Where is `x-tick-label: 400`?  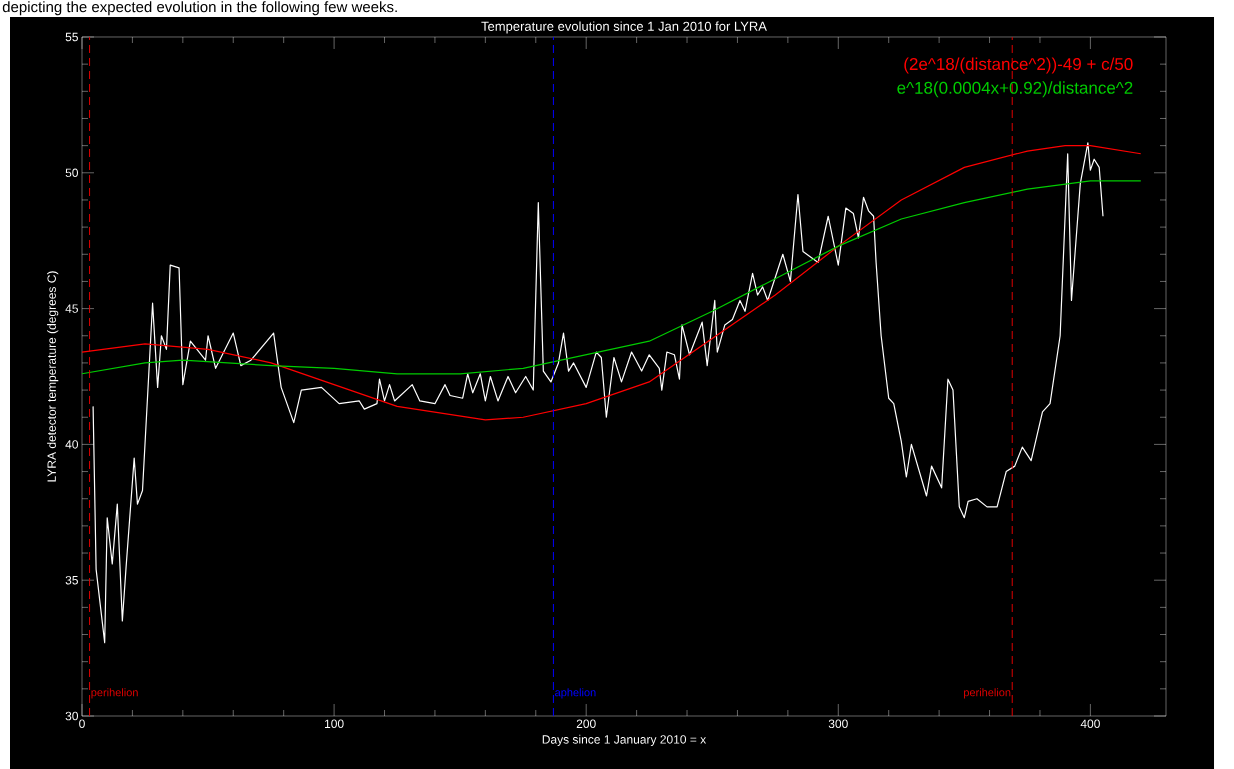 x-tick-label: 400 is located at coordinates (1090, 724).